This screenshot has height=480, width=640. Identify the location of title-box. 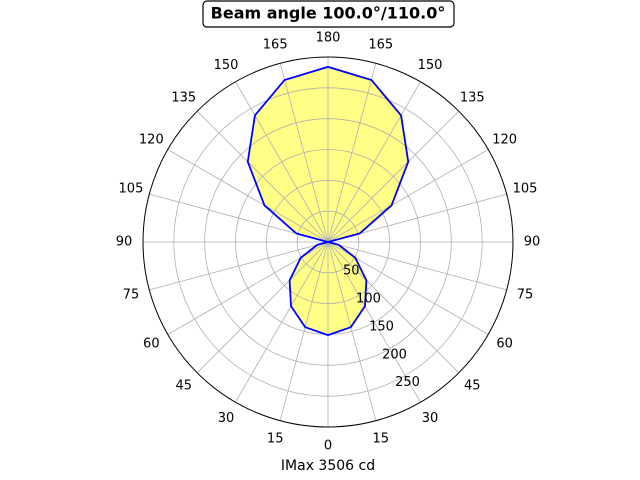
(328, 14).